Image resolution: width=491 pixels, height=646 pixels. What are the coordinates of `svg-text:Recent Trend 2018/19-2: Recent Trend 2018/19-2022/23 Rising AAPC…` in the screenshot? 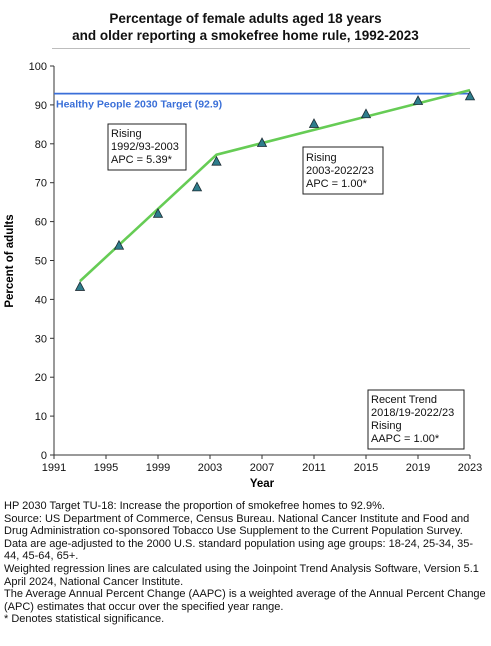 It's located at (414, 419).